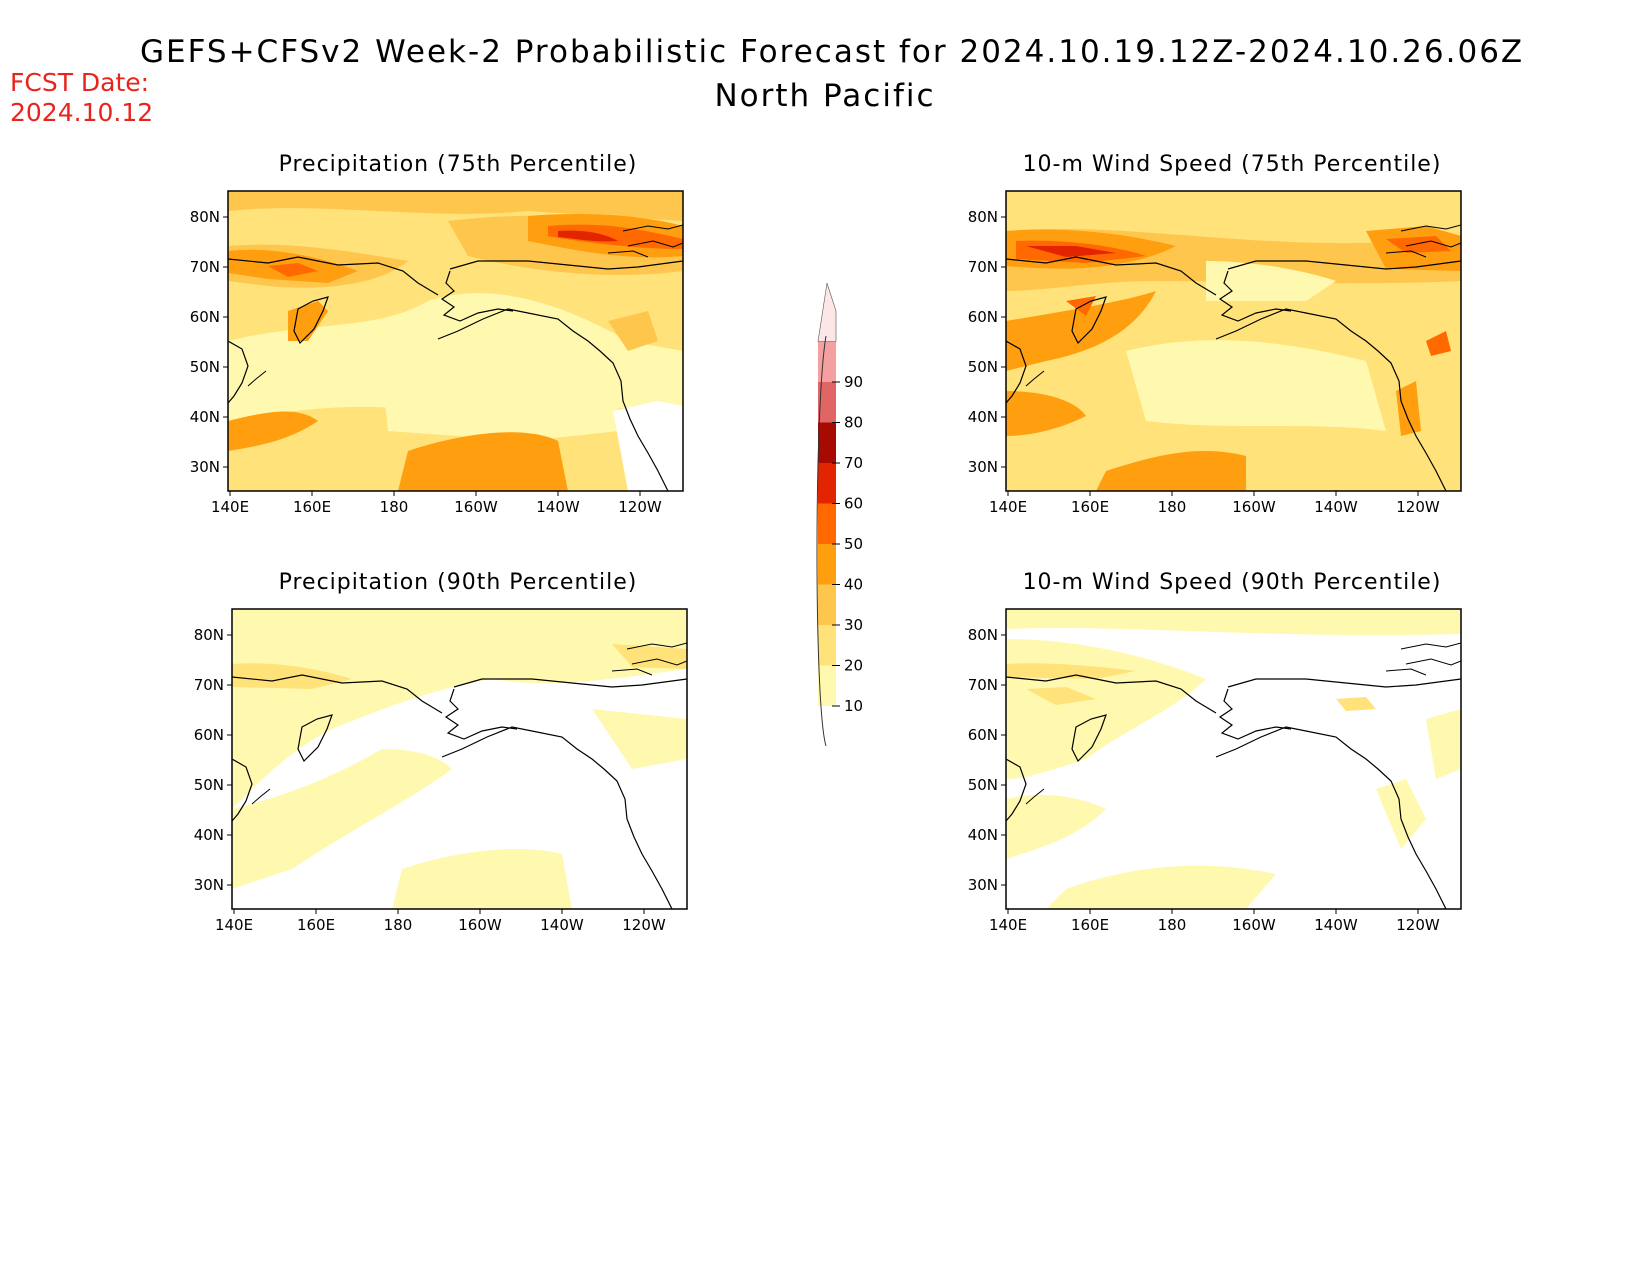  I want to click on region-subtitle: North Pacific, so click(825, 96).